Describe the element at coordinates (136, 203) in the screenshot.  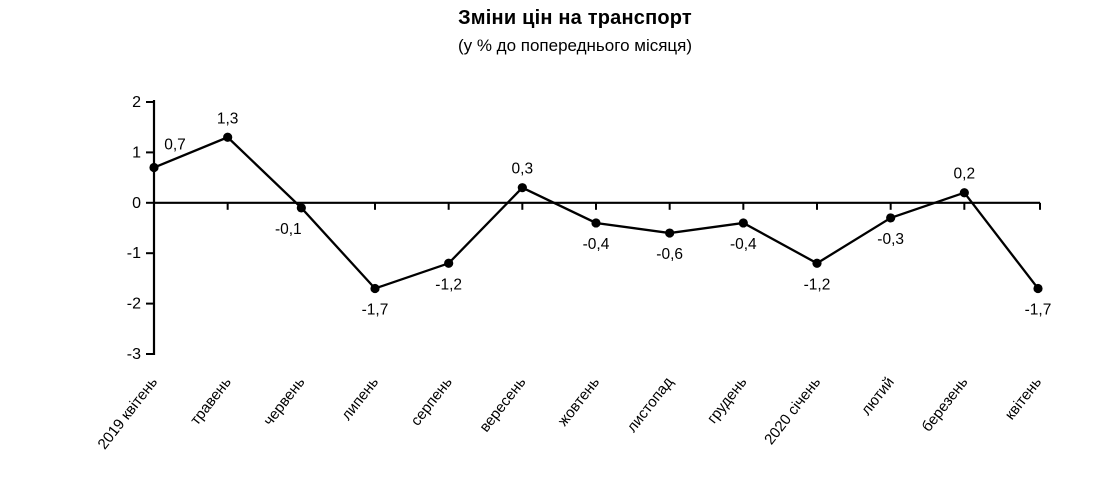
I see `y-tick-label: 0` at that location.